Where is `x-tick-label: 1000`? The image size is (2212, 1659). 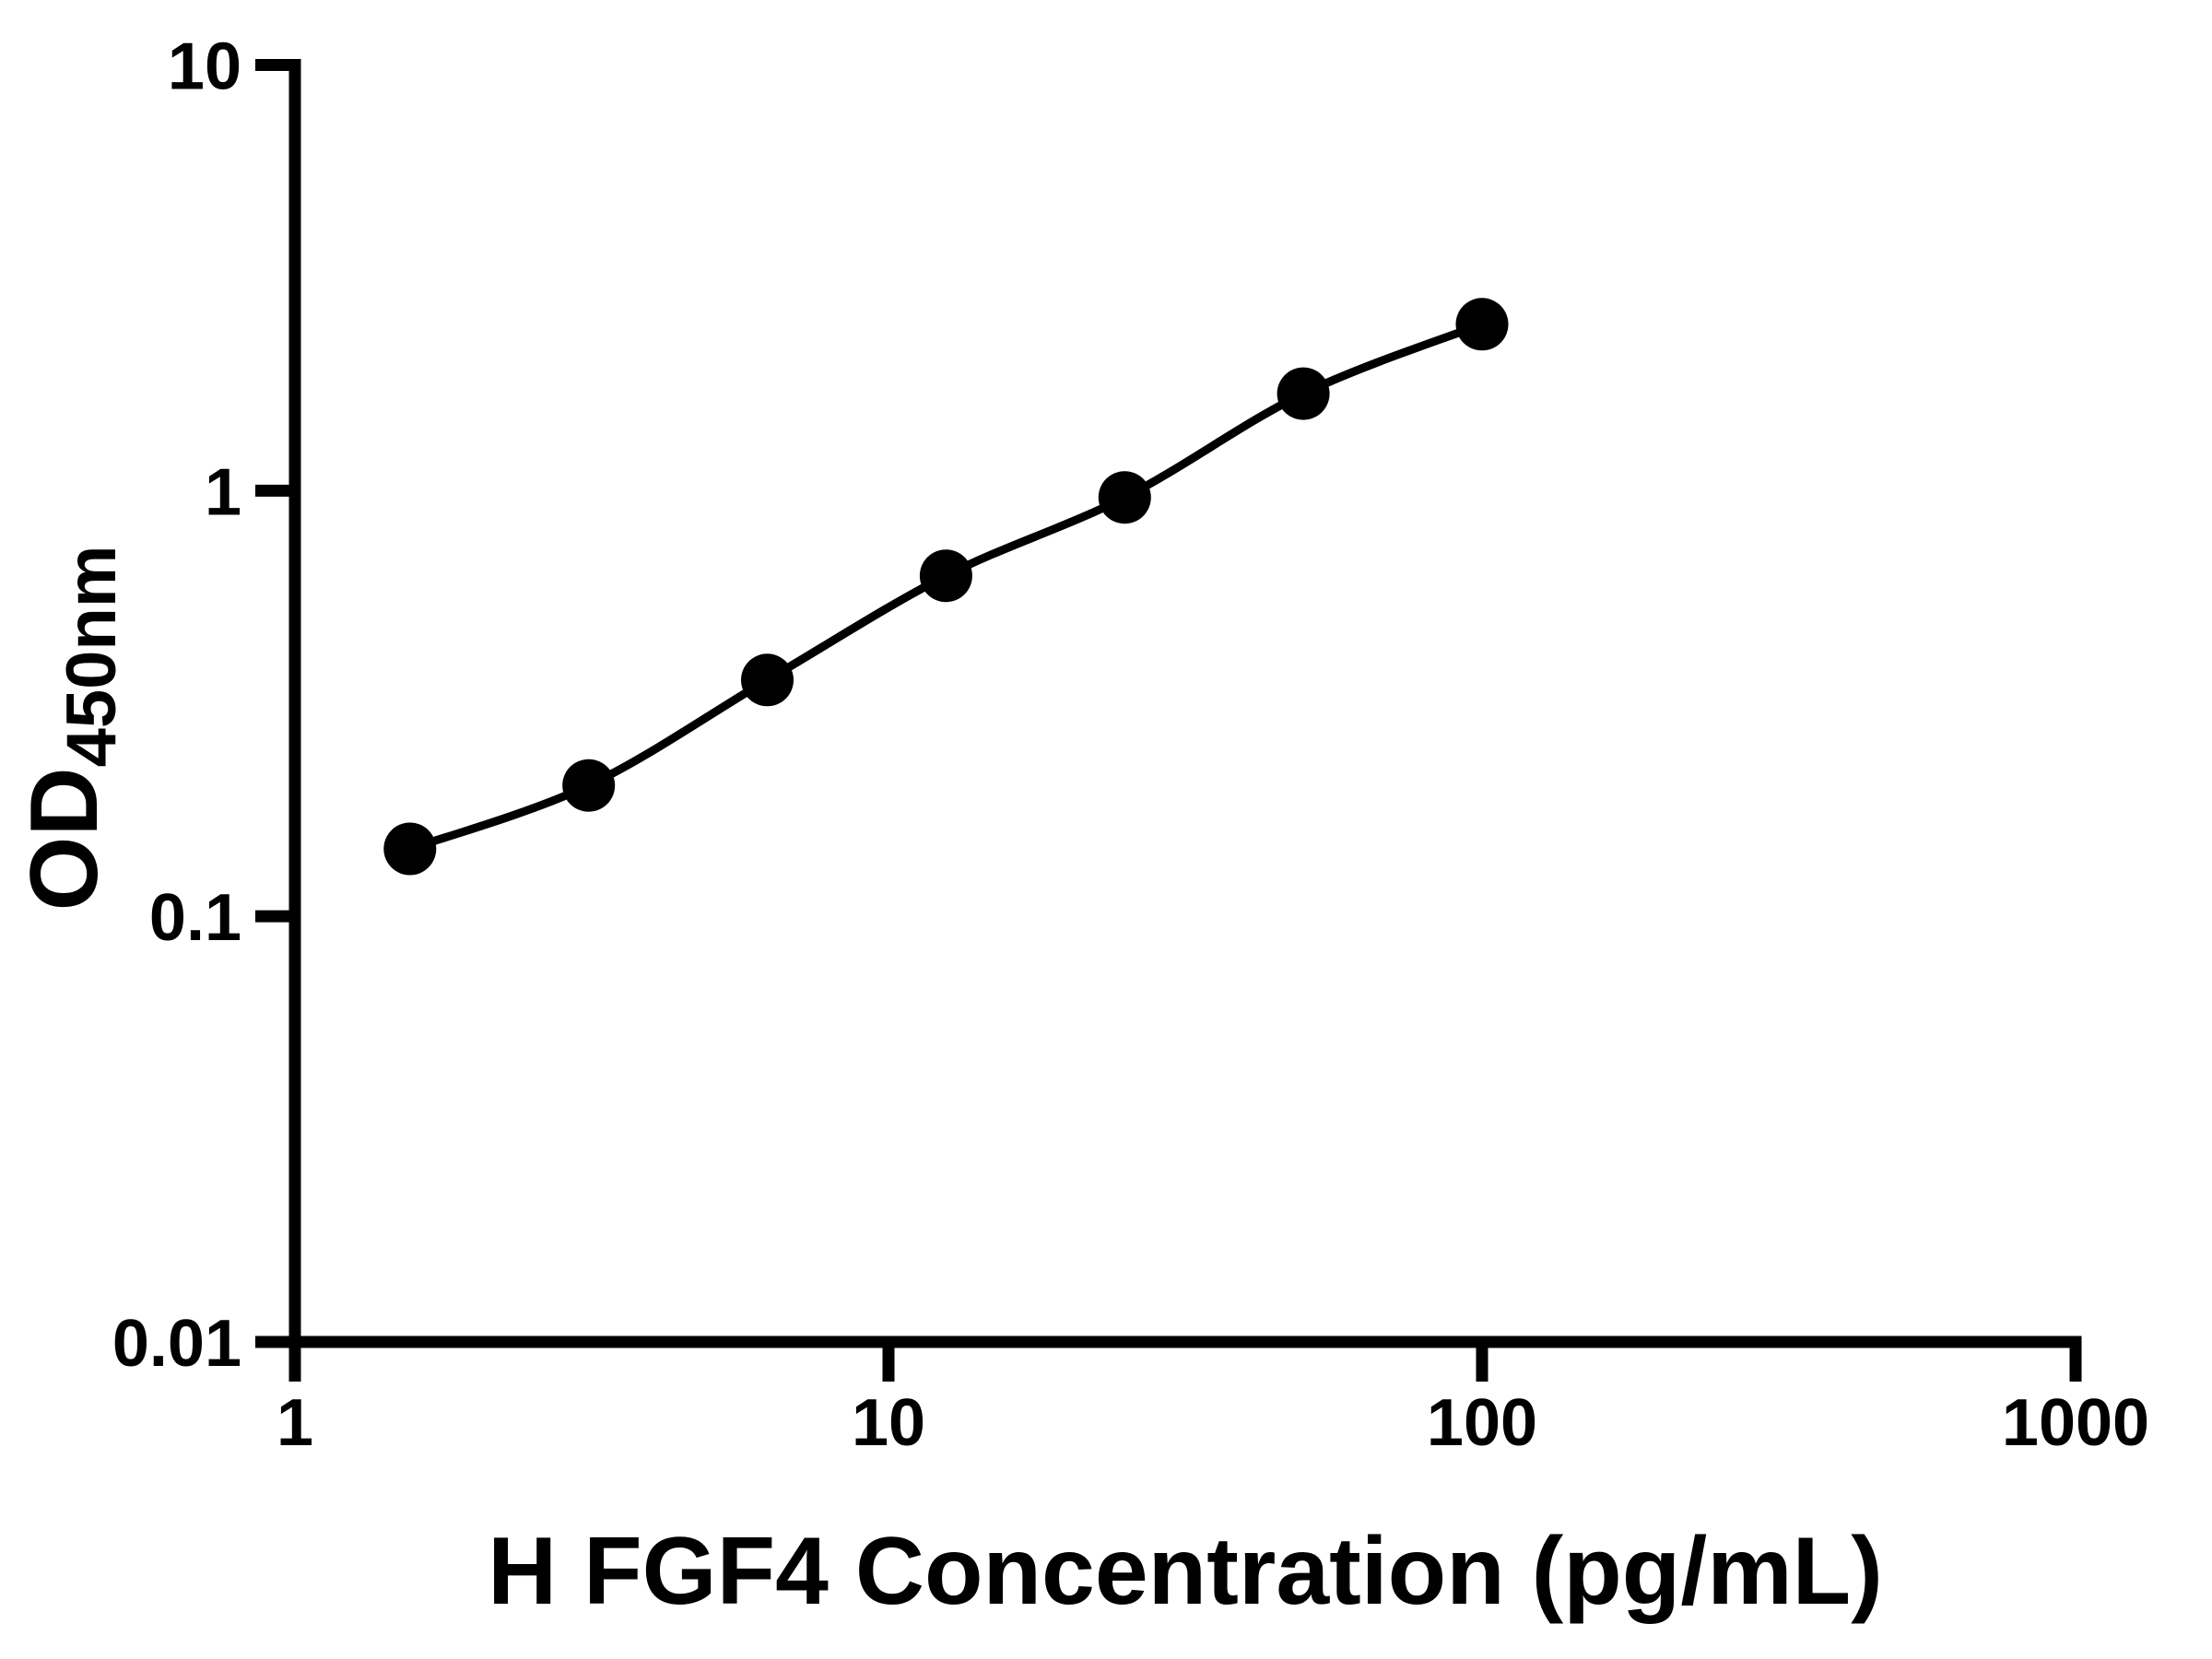 x-tick-label: 1000 is located at coordinates (2075, 1423).